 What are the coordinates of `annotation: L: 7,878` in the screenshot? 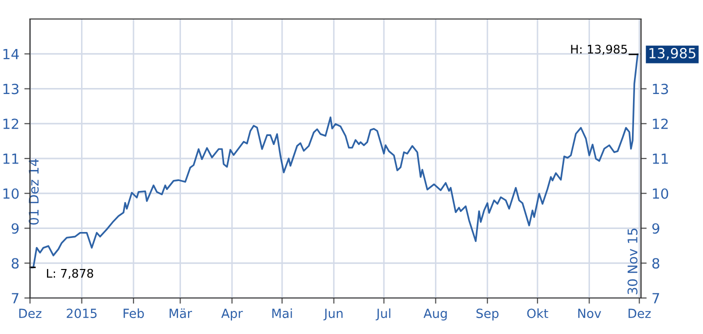 It's located at (70, 273).